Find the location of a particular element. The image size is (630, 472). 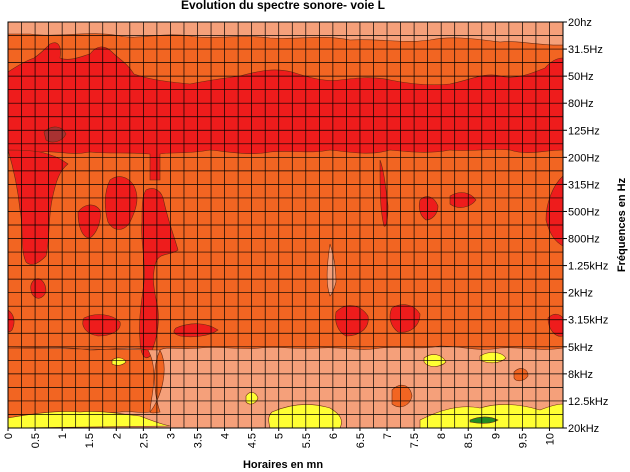

x-tick-label: 5.5 is located at coordinates (307, 440).